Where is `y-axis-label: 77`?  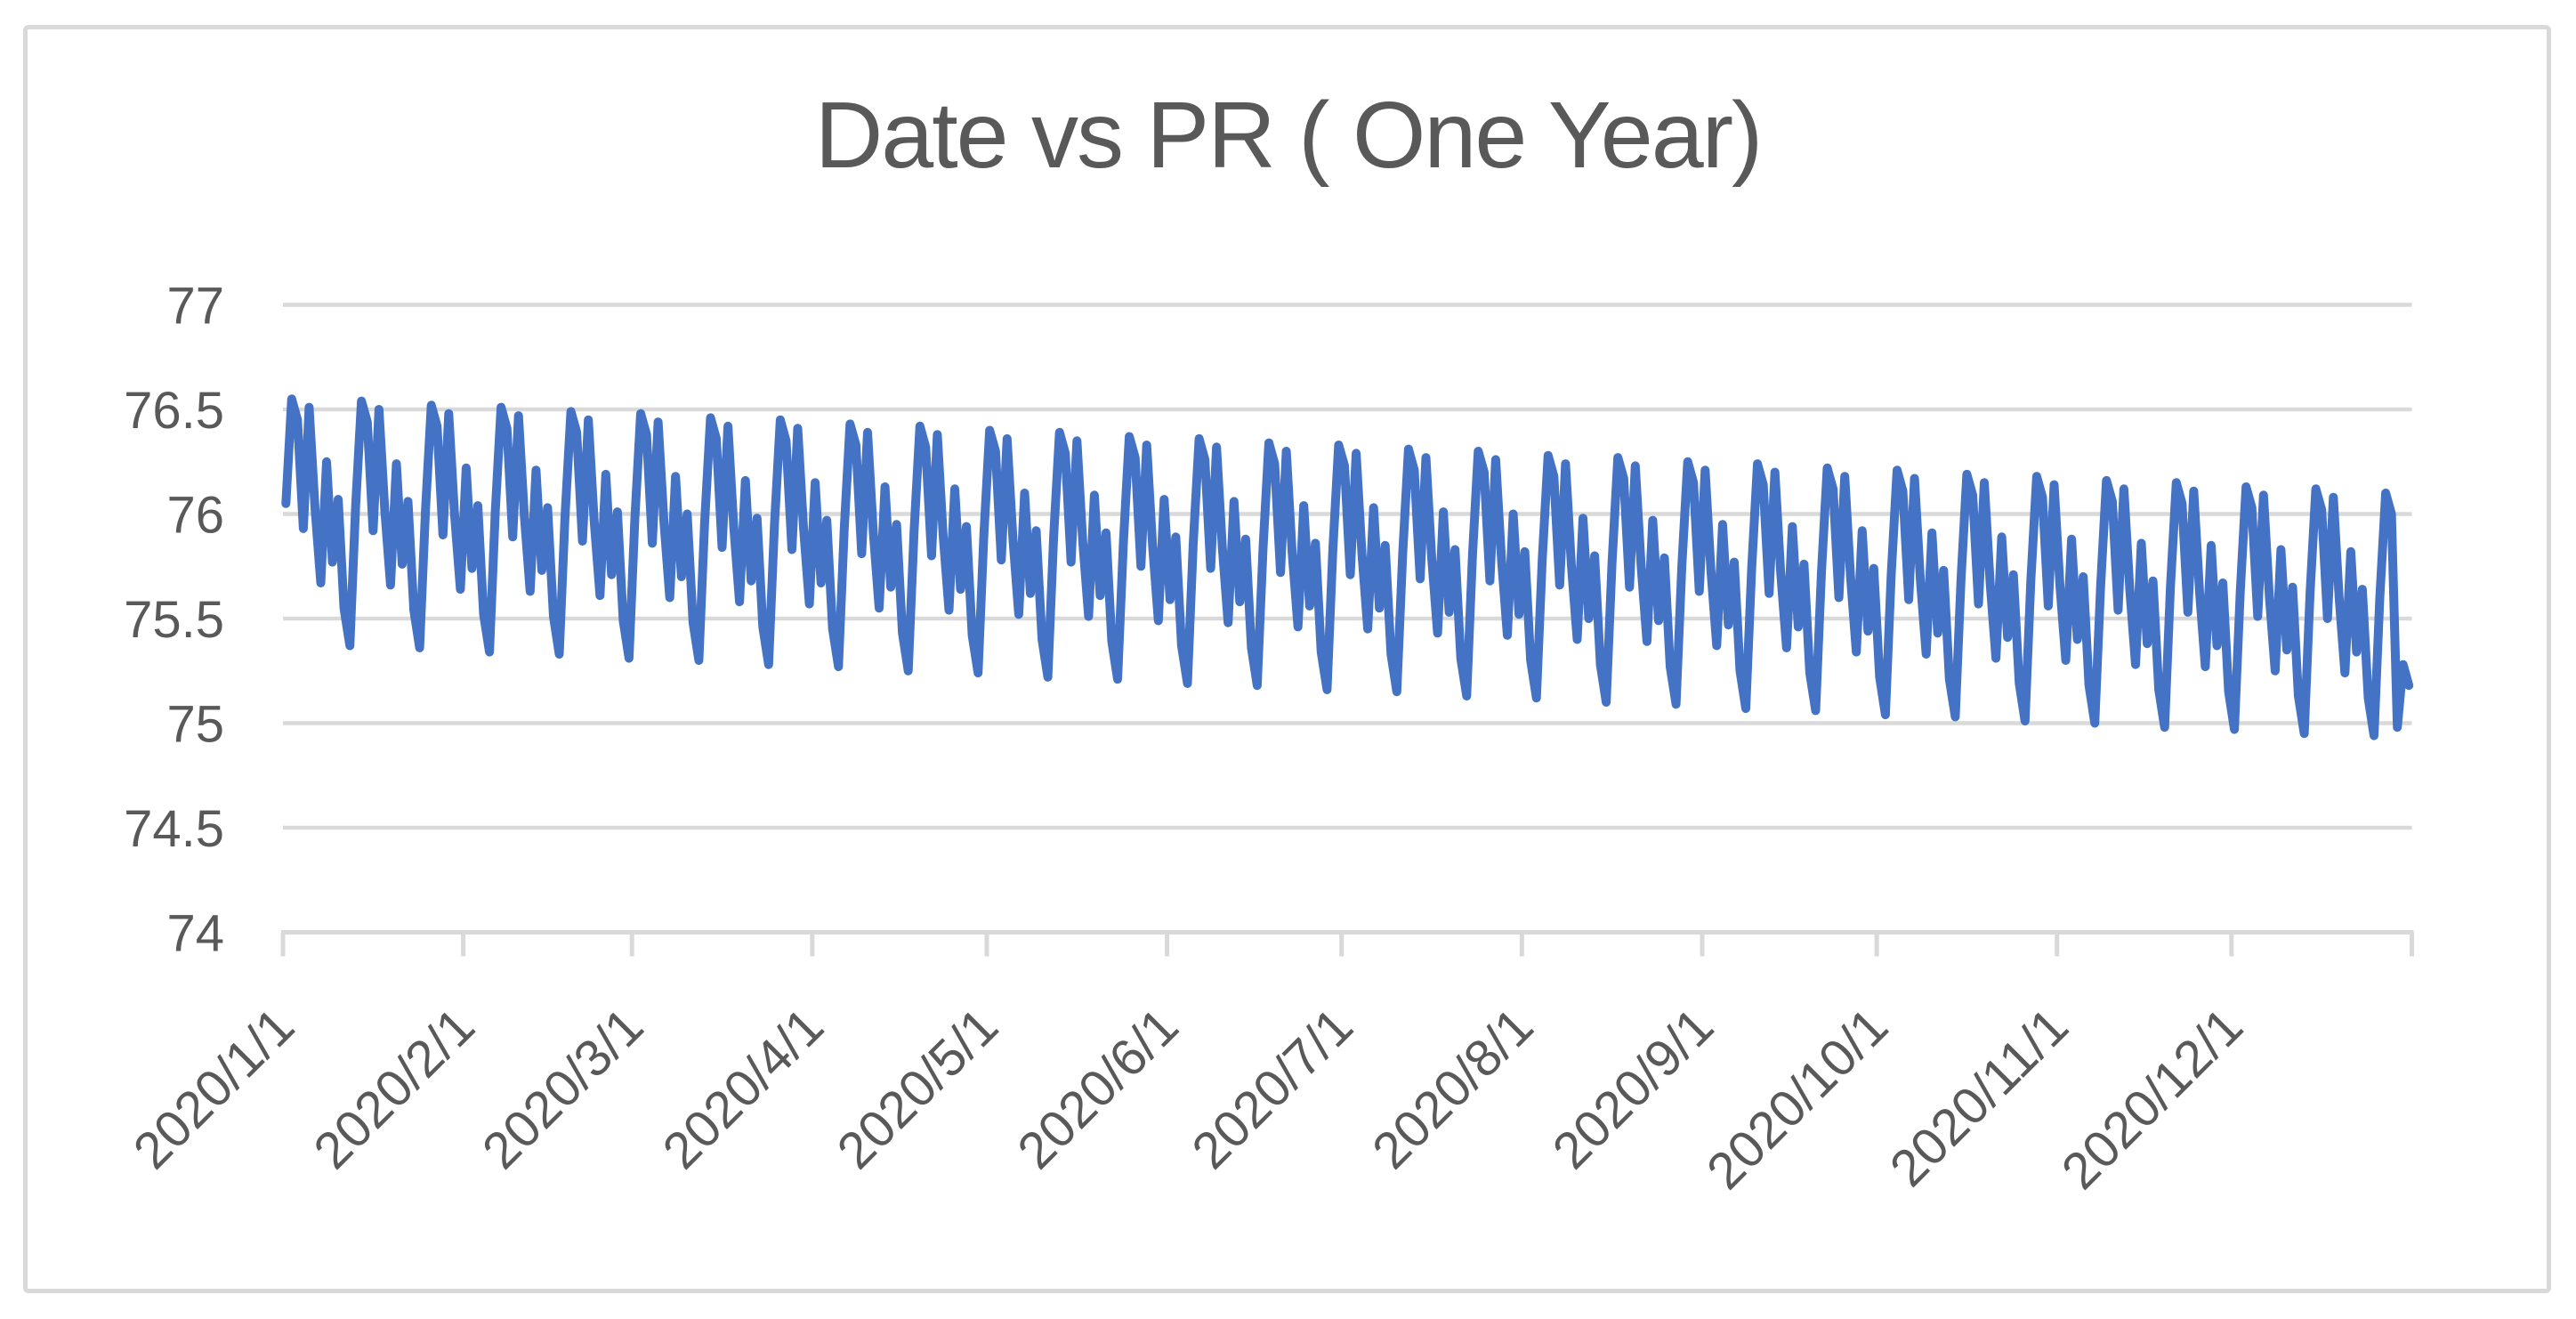 y-axis-label: 77 is located at coordinates (195, 307).